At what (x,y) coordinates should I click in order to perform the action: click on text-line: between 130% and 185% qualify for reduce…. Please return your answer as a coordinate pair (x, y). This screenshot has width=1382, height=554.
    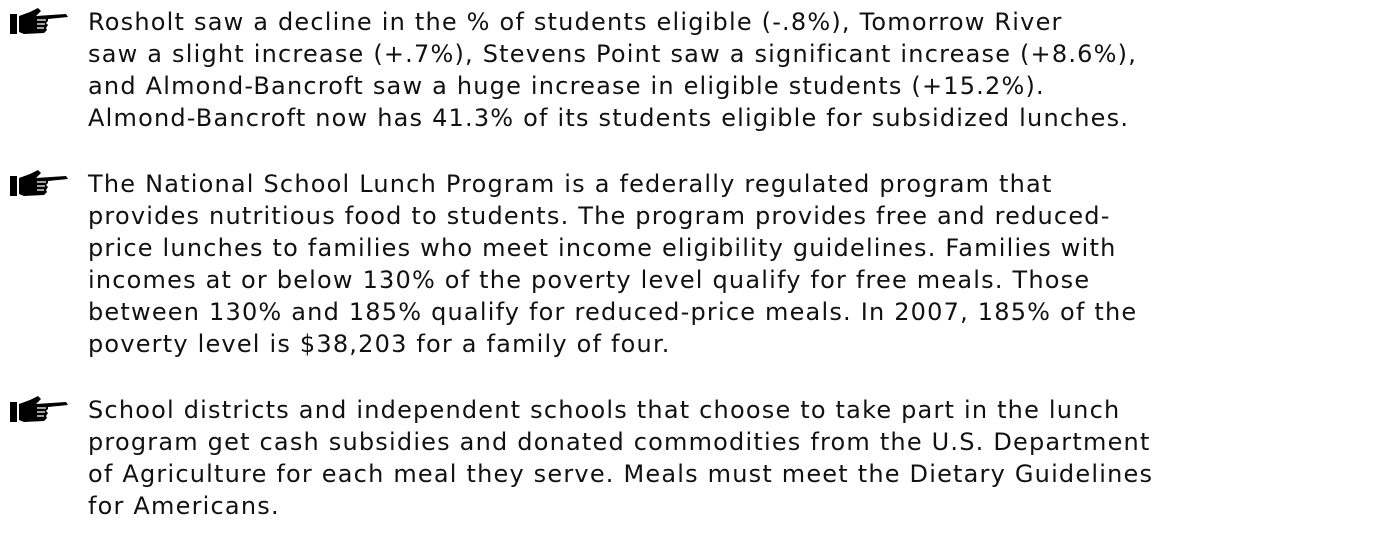
    Looking at the image, I should click on (613, 312).